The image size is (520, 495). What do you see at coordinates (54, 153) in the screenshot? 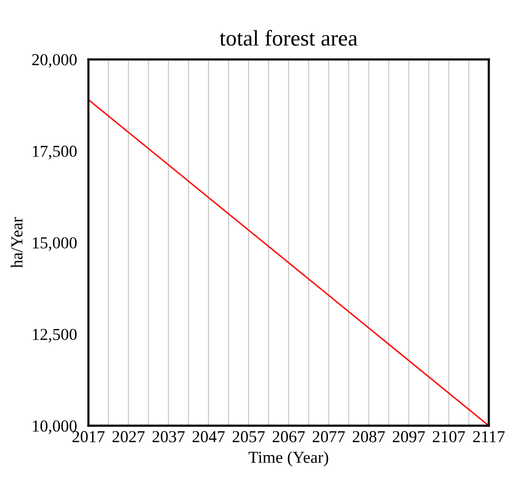
I see `y-tick-label: 17,500` at bounding box center [54, 153].